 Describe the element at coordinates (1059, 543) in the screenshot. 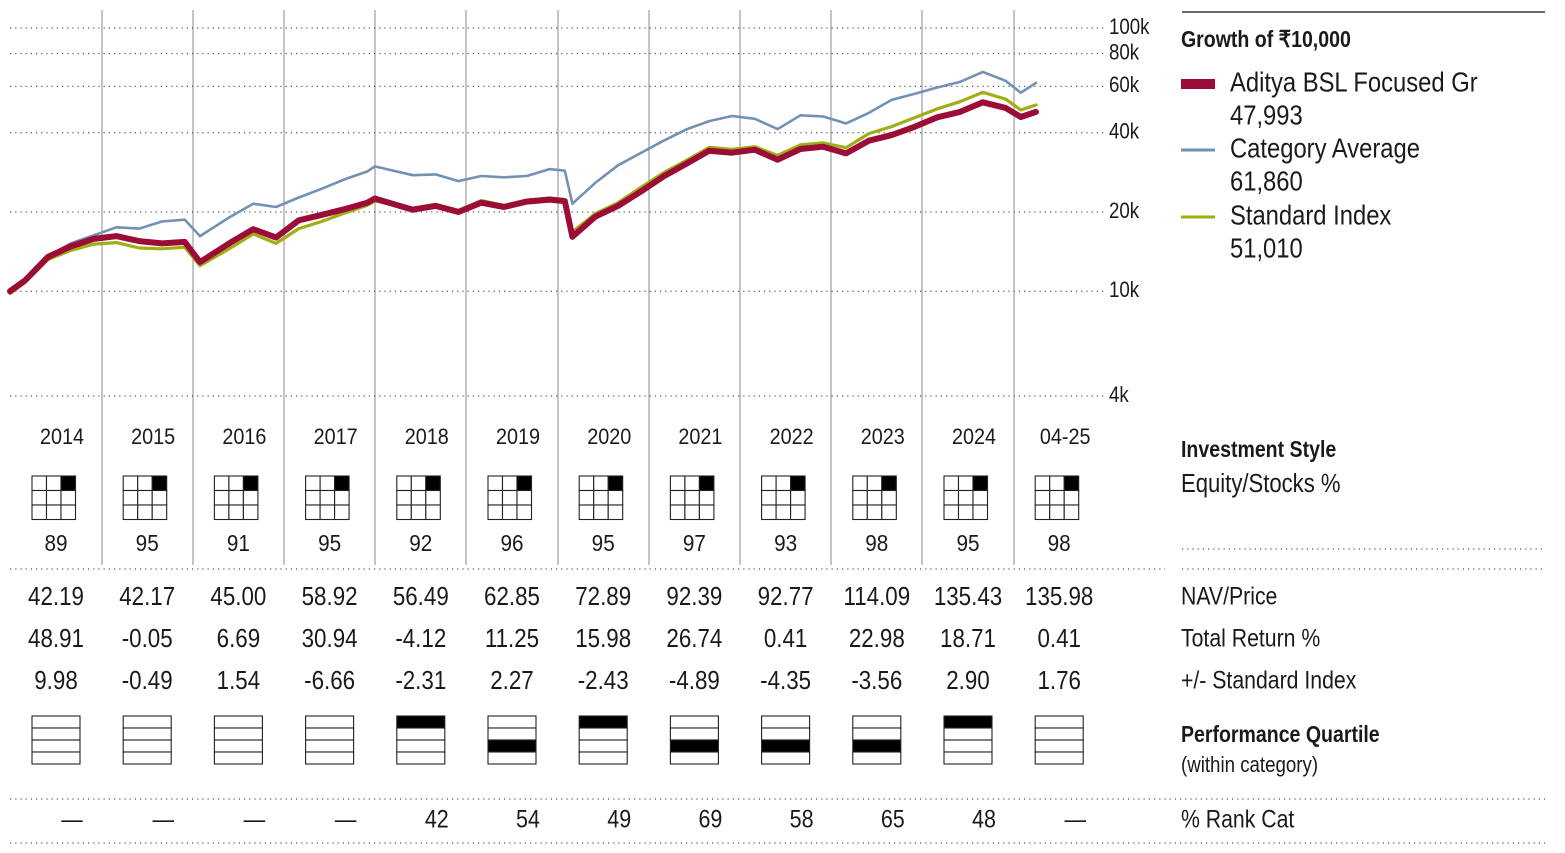

I see `equity-percent-value: 98` at that location.